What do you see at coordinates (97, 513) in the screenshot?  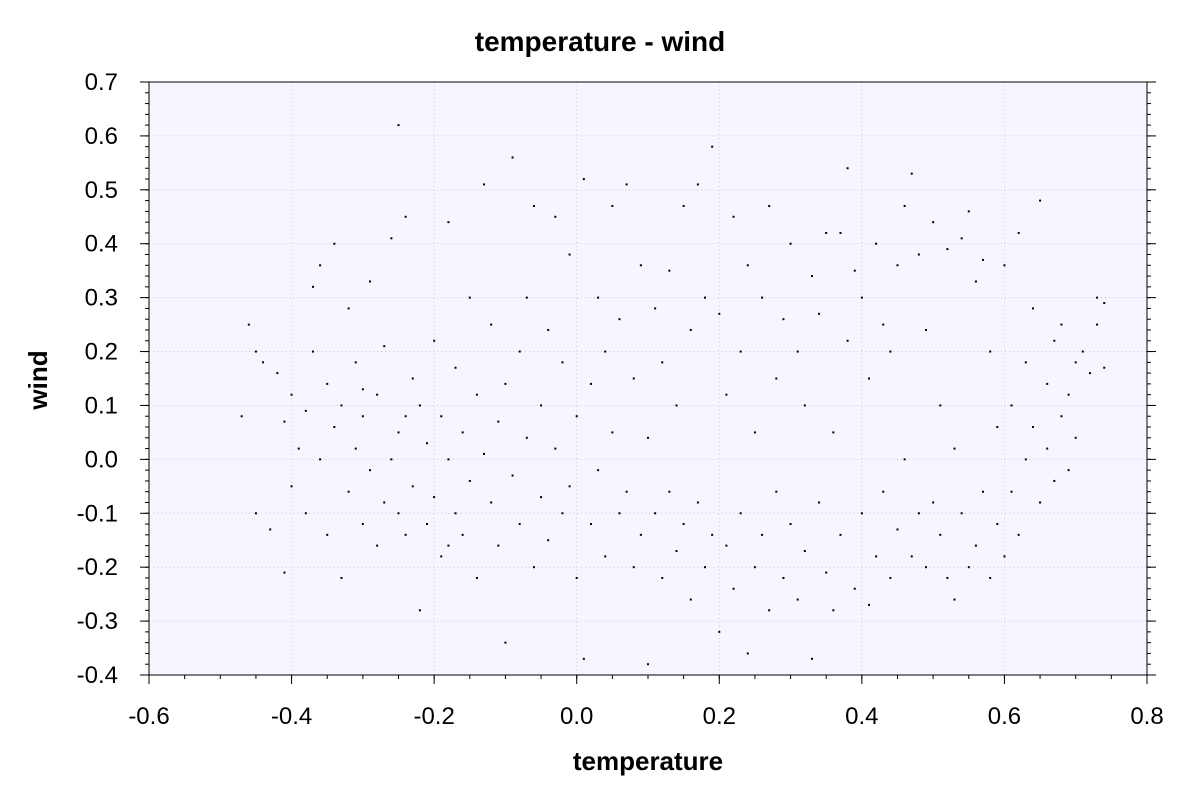 I see `y-tick-label: -0.1` at bounding box center [97, 513].